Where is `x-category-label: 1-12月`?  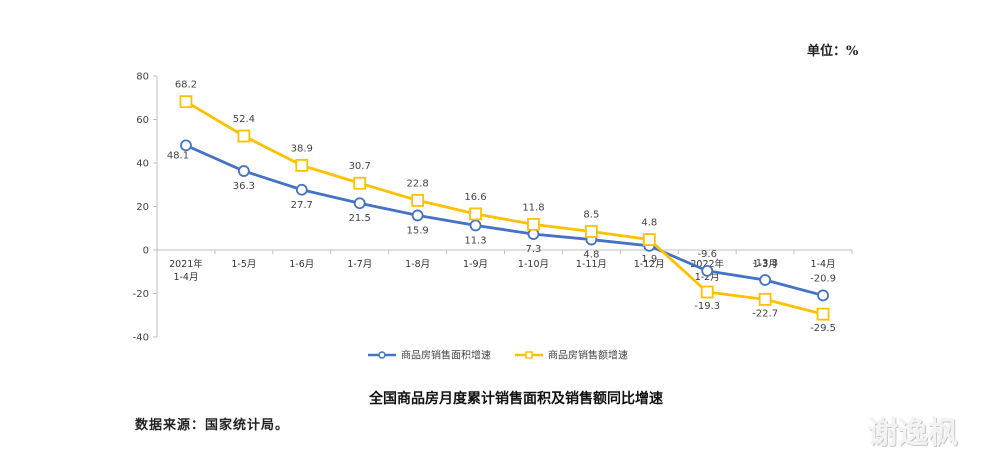
x-category-label: 1-12月 is located at coordinates (649, 264).